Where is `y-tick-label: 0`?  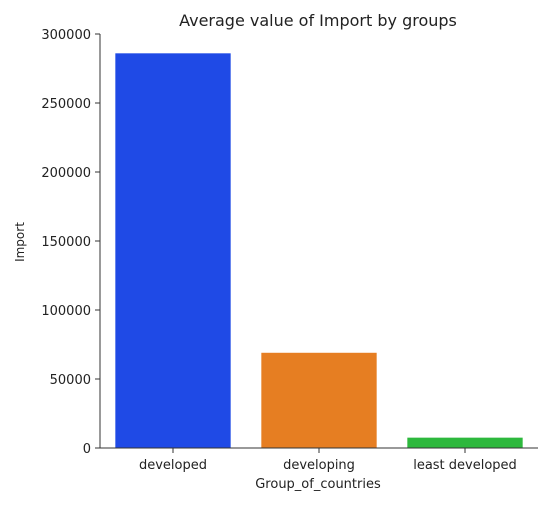
y-tick-label: 0 is located at coordinates (87, 449).